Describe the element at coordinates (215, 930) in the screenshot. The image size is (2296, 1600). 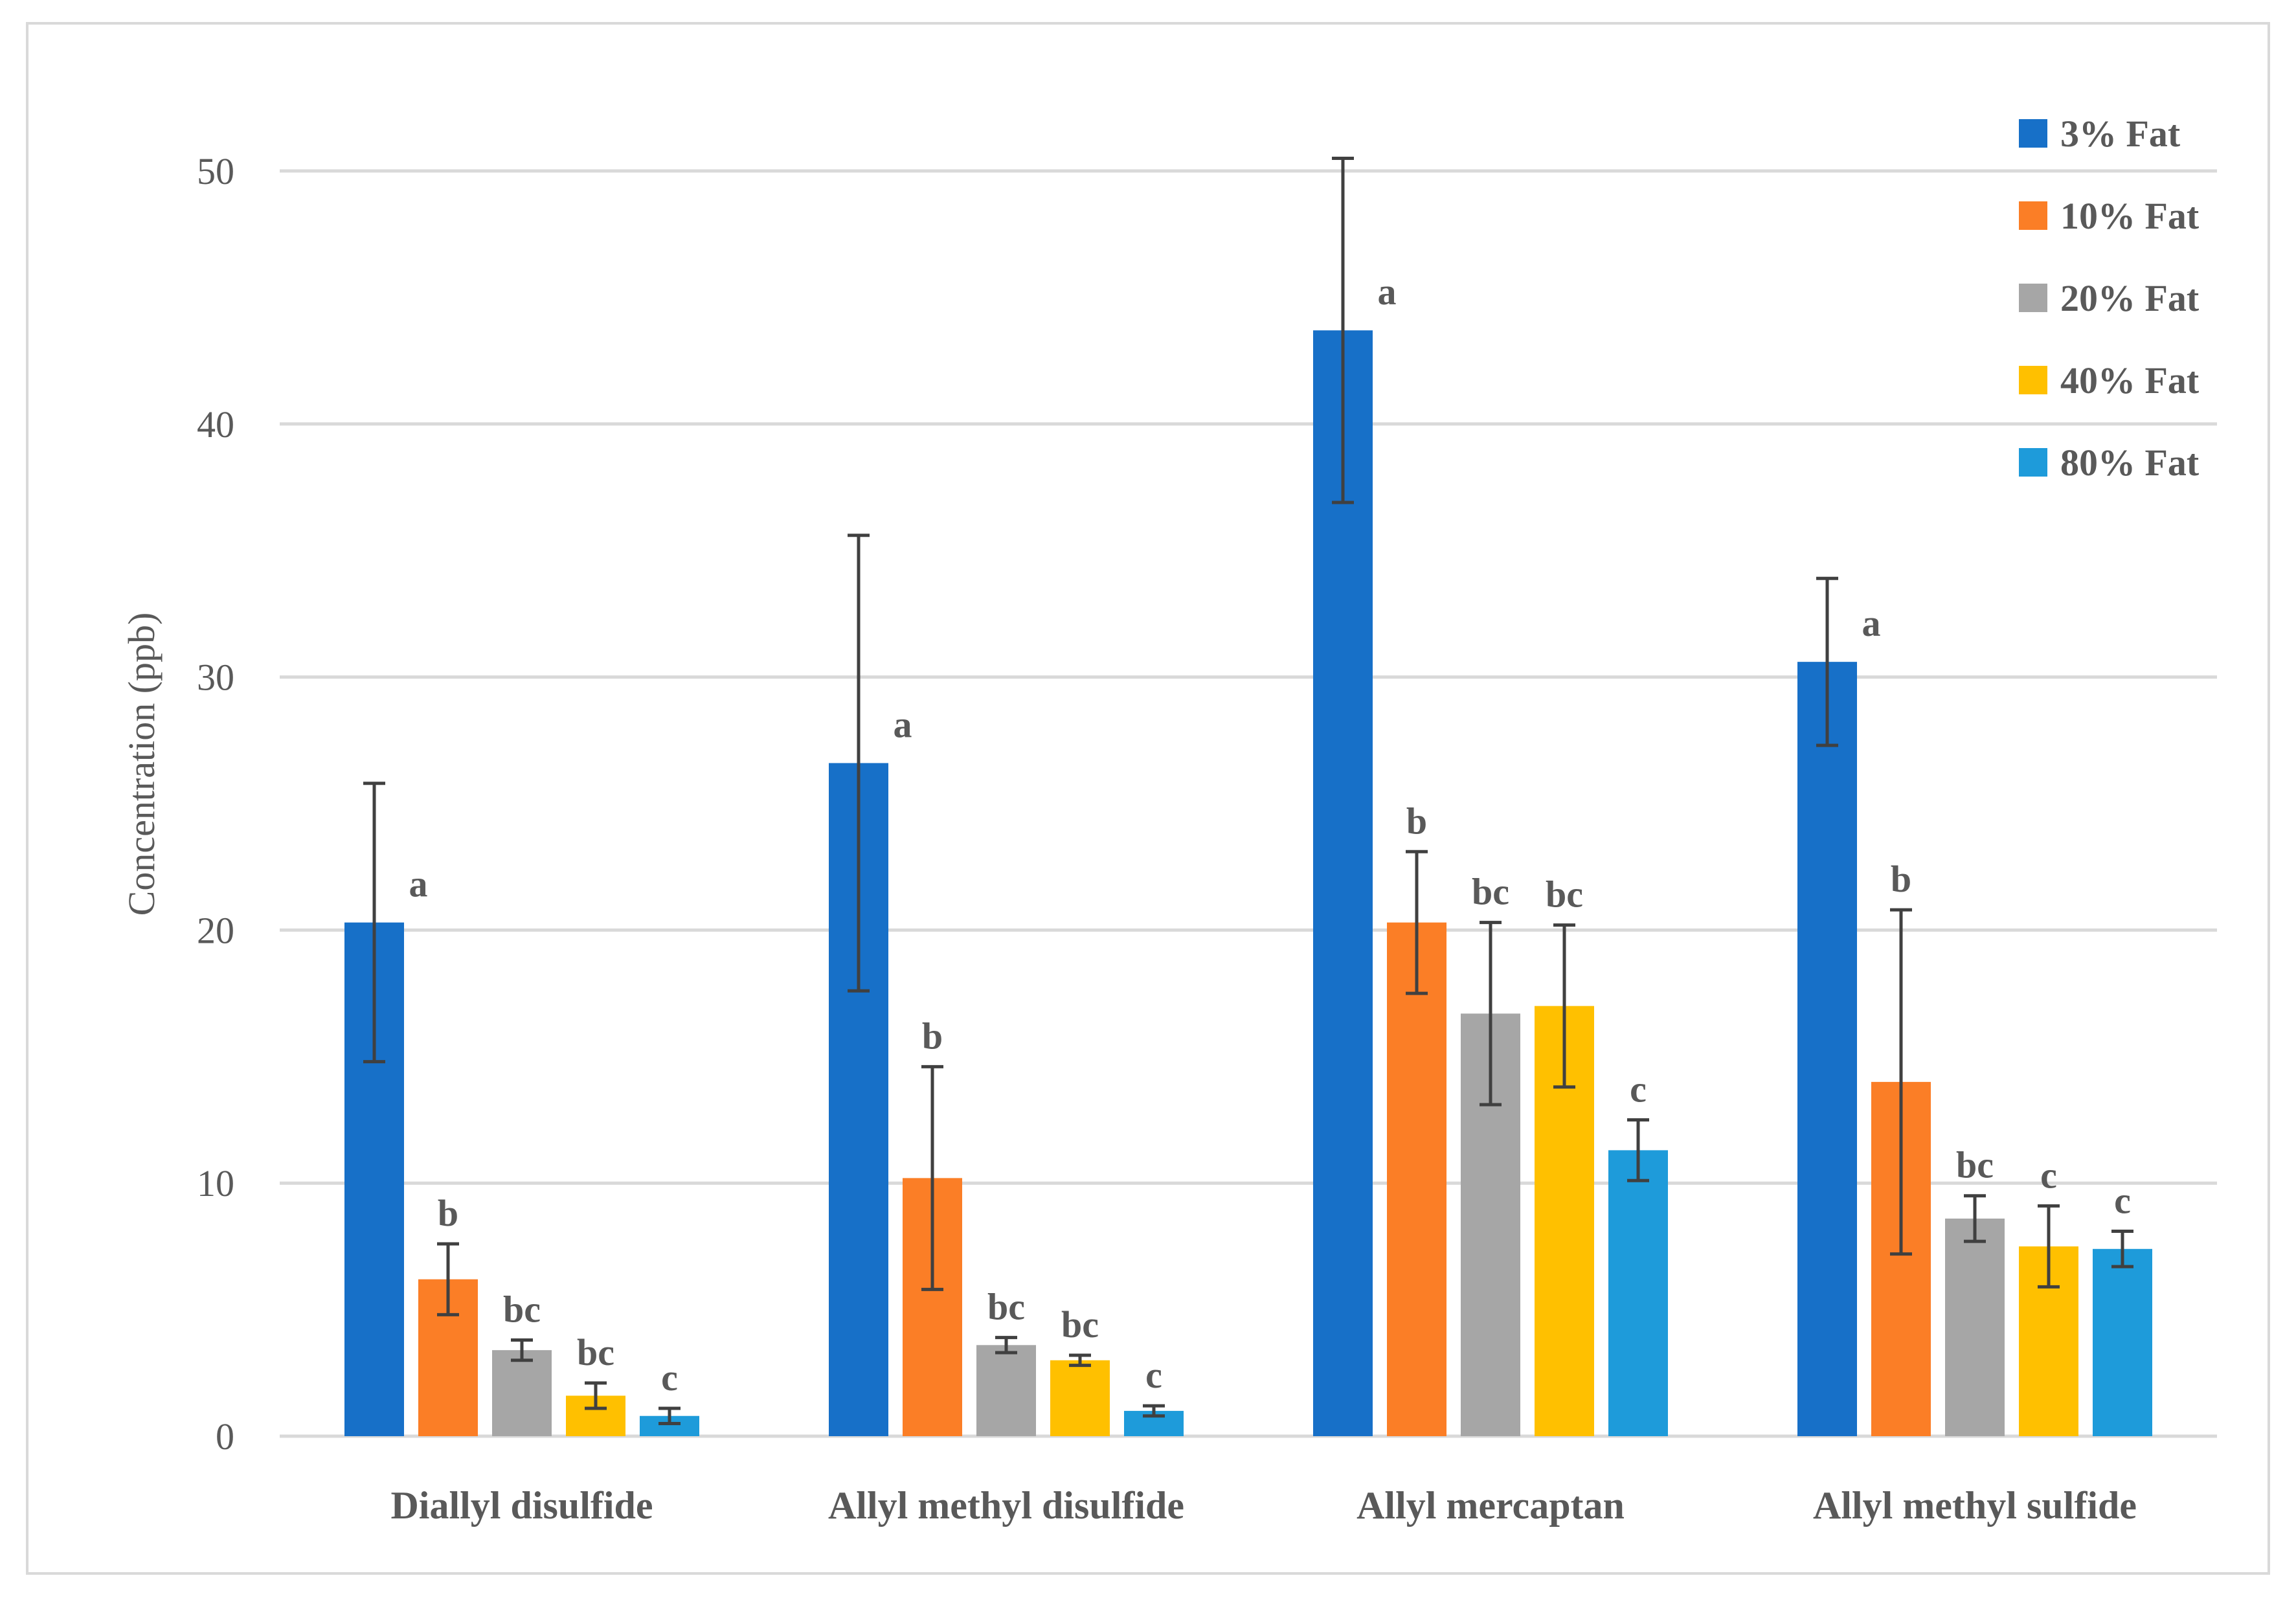
I see `y-tick-label: 20` at that location.